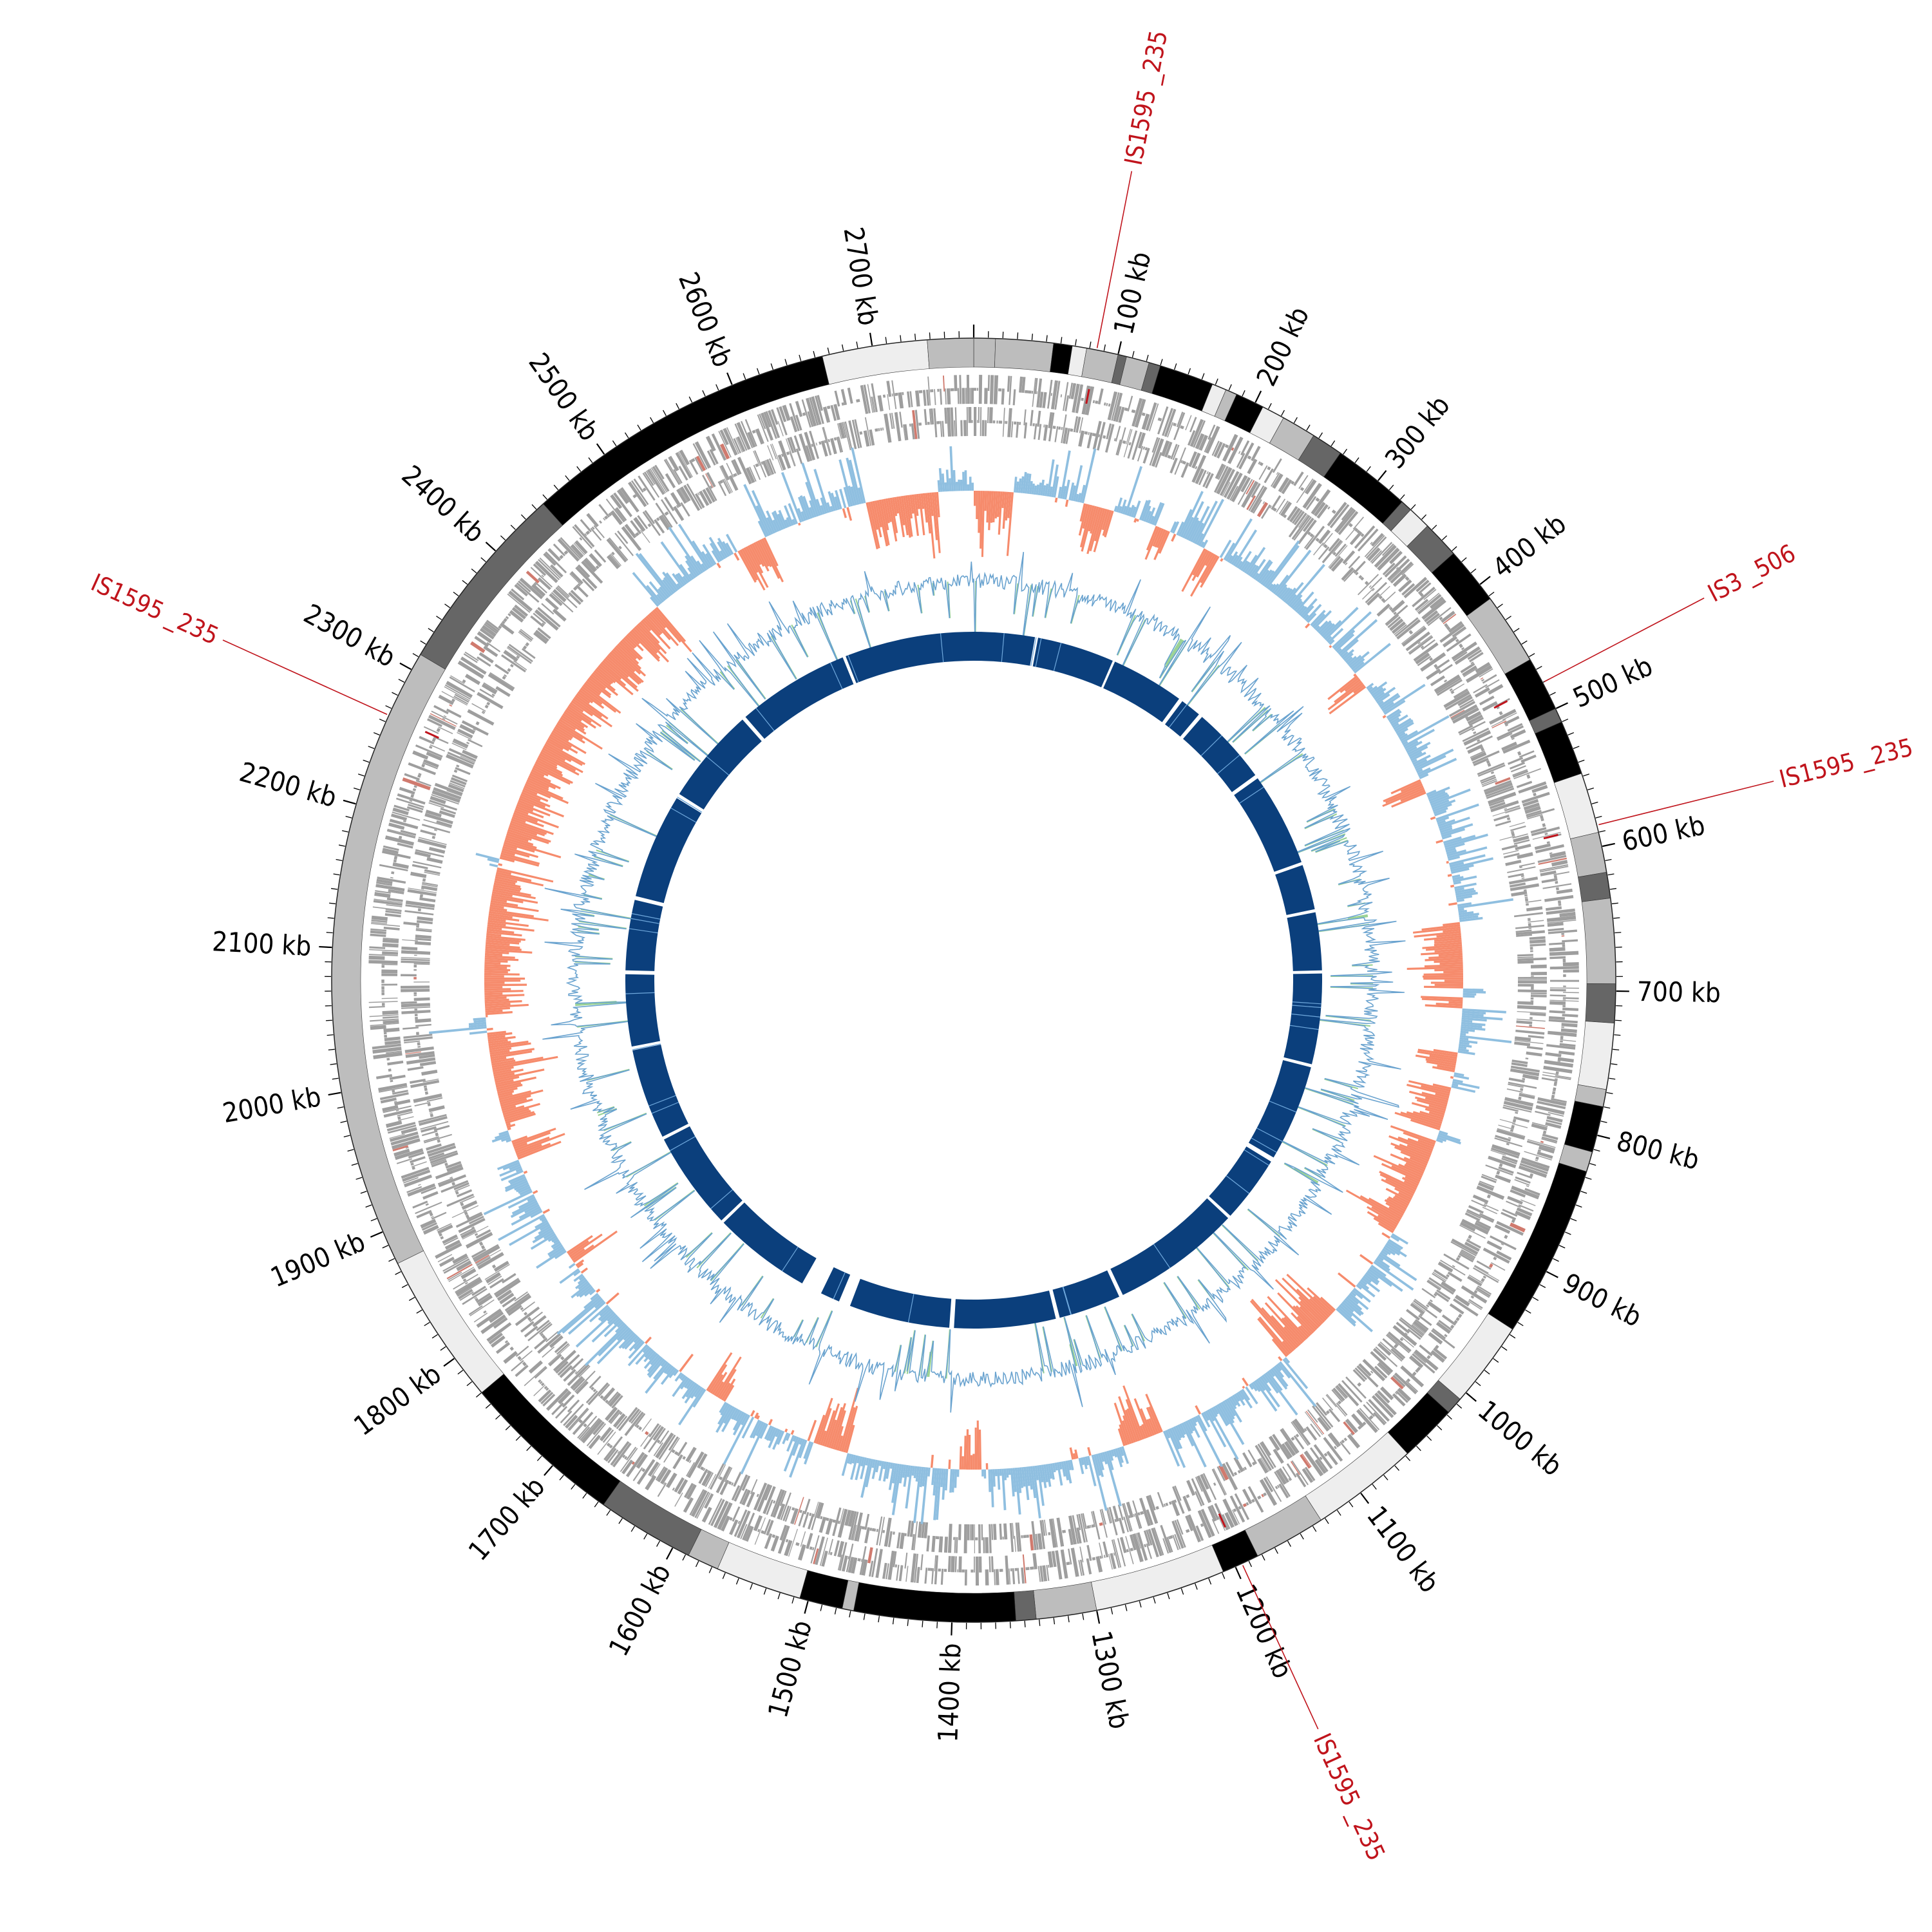 The width and height of the screenshot is (1932, 1932). I want to click on inner-ring-block, so click(799, 698).